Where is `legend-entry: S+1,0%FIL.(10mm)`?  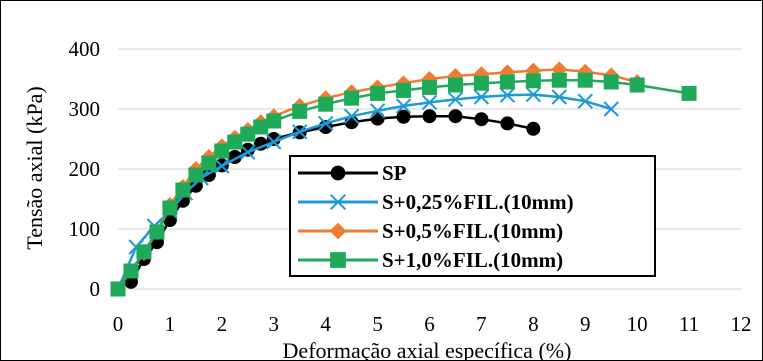 legend-entry: S+1,0%FIL.(10mm) is located at coordinates (430, 260).